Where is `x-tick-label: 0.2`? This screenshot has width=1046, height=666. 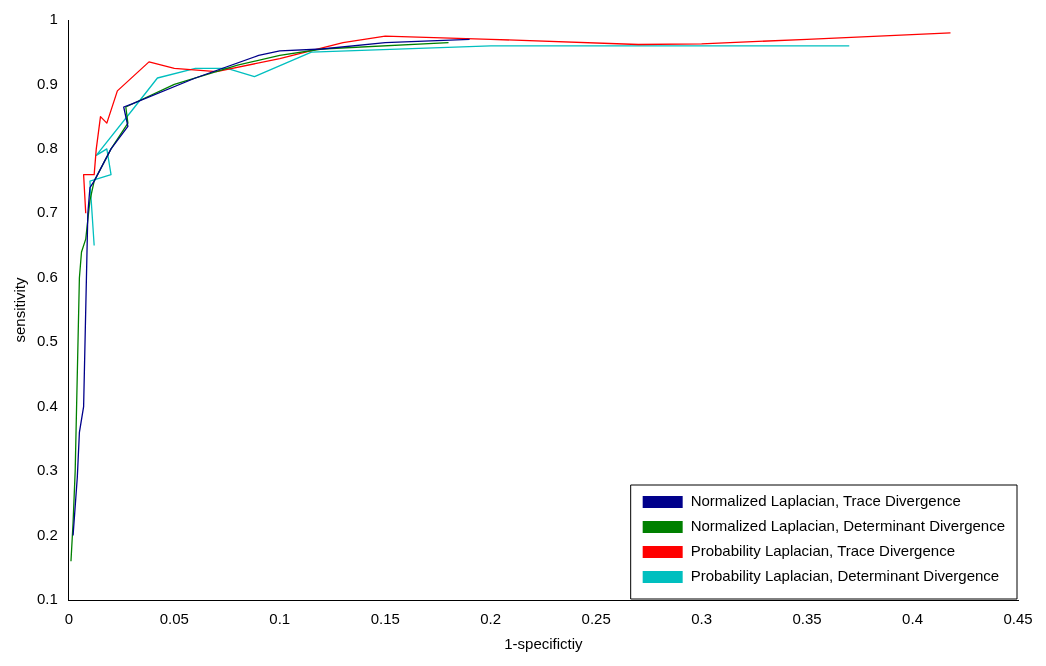
x-tick-label: 0.2 is located at coordinates (491, 619).